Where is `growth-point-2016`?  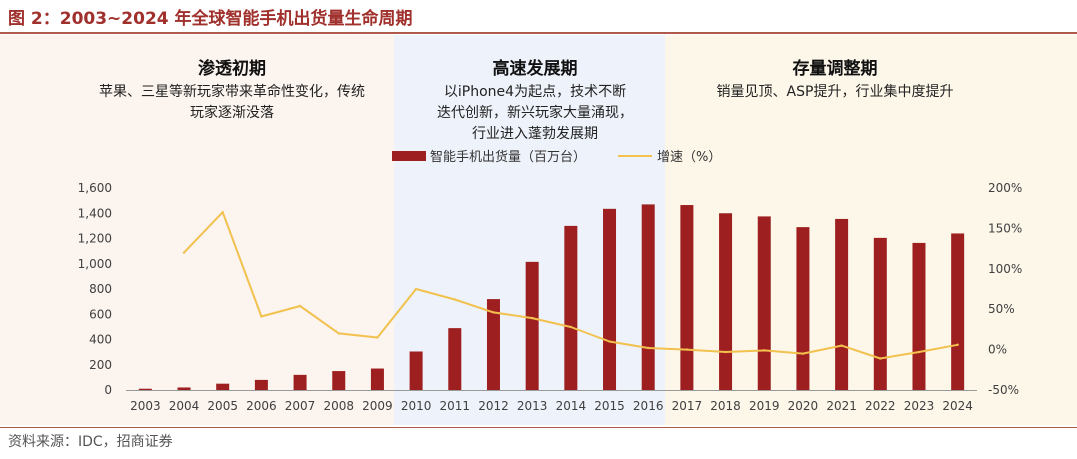 growth-point-2016 is located at coordinates (648, 348).